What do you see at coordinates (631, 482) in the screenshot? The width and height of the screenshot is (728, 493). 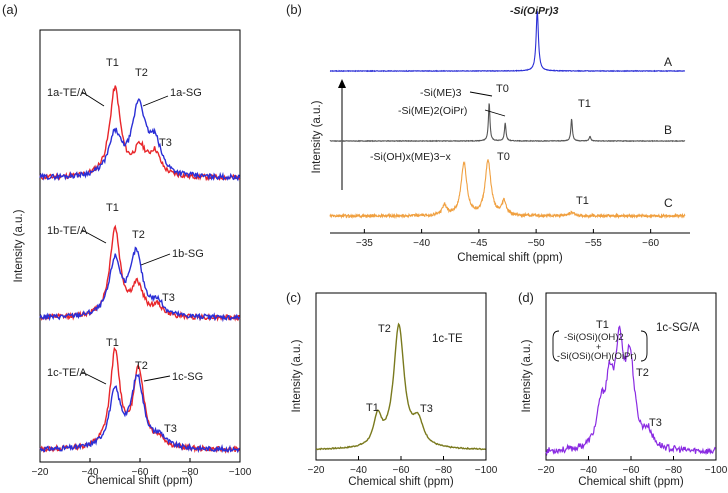 I see `panel-d-xlabel: Chemical shift (ppm)` at bounding box center [631, 482].